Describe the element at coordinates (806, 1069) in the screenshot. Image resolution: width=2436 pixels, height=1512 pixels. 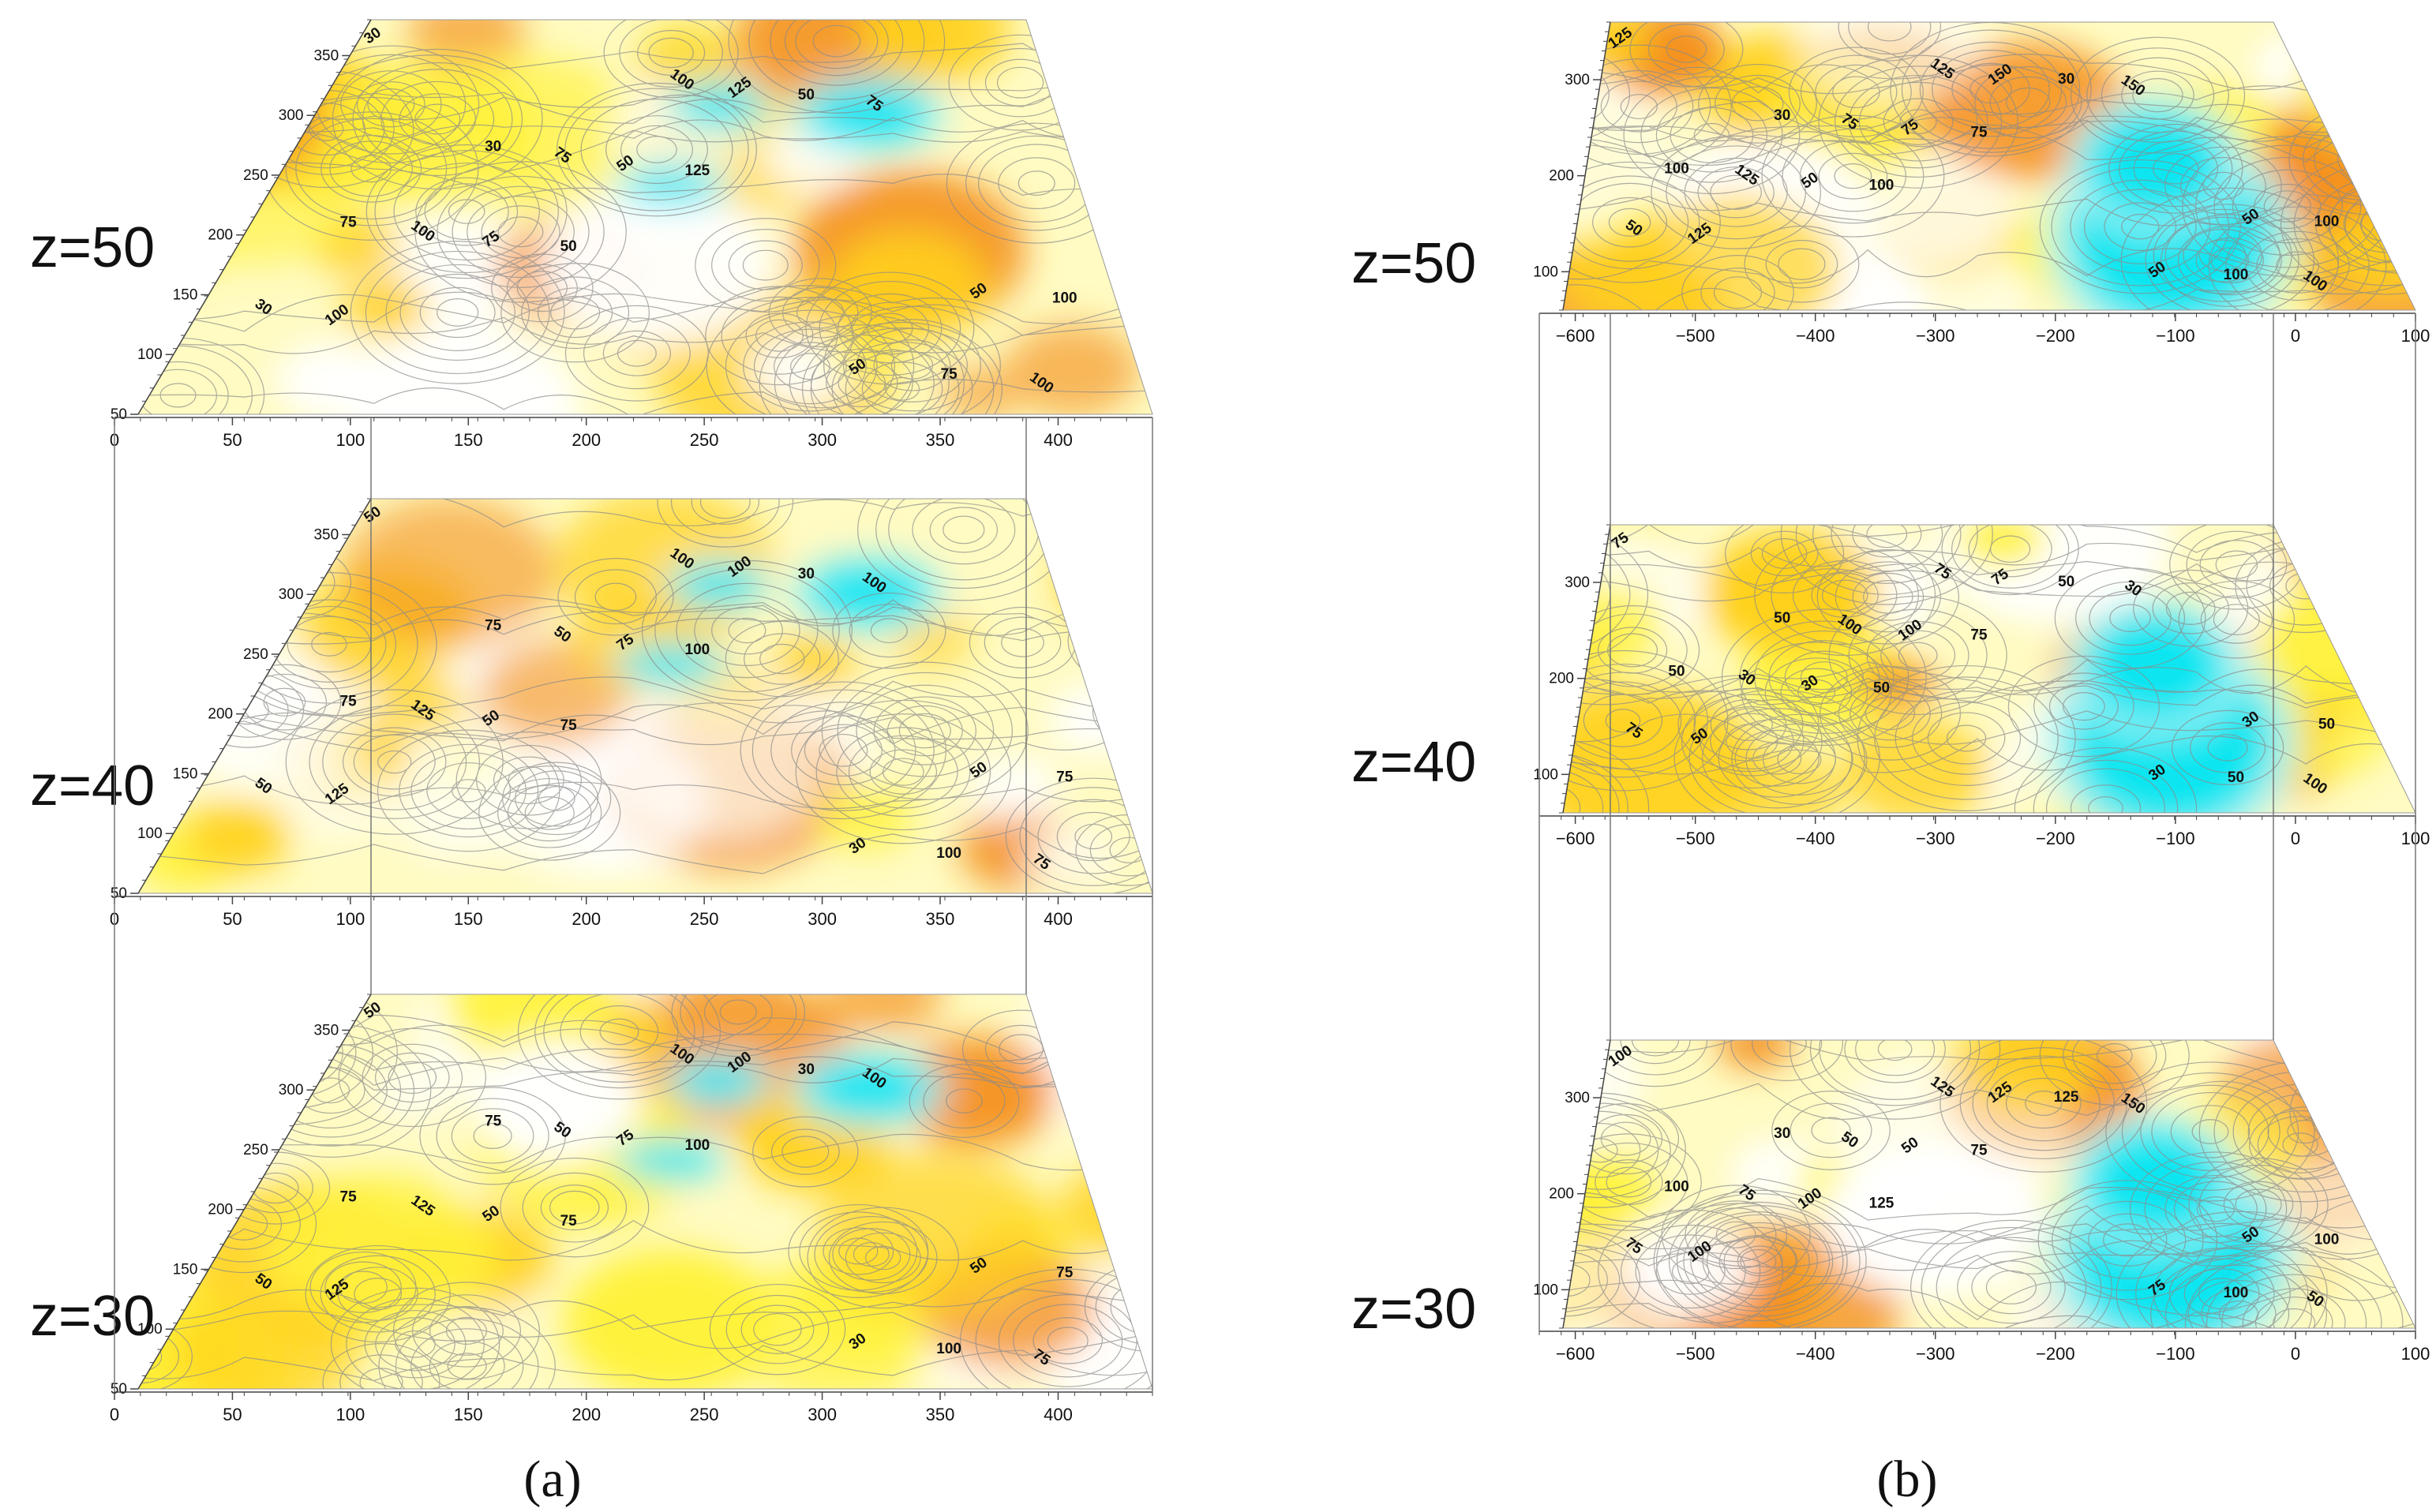
I see `a-contour-label: 30` at that location.